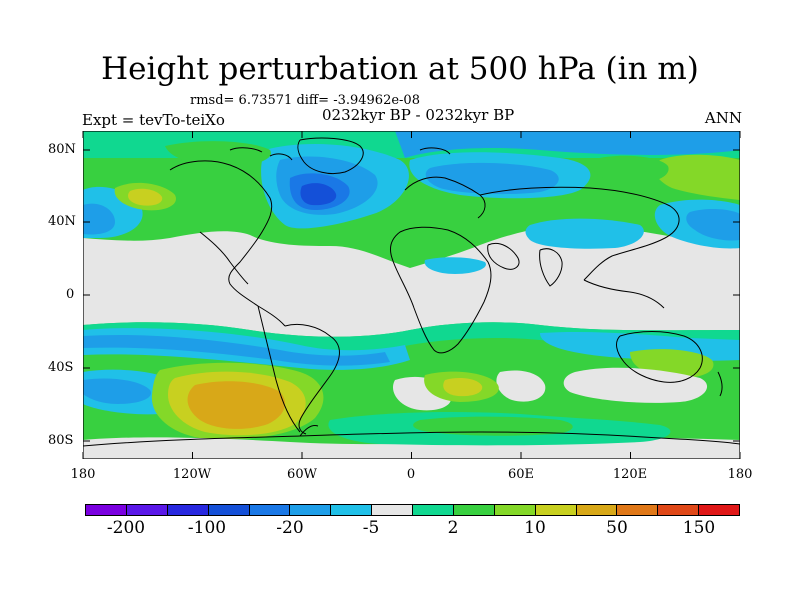 The image size is (800, 600). I want to click on lat-label-40n: 40N, so click(62, 221).